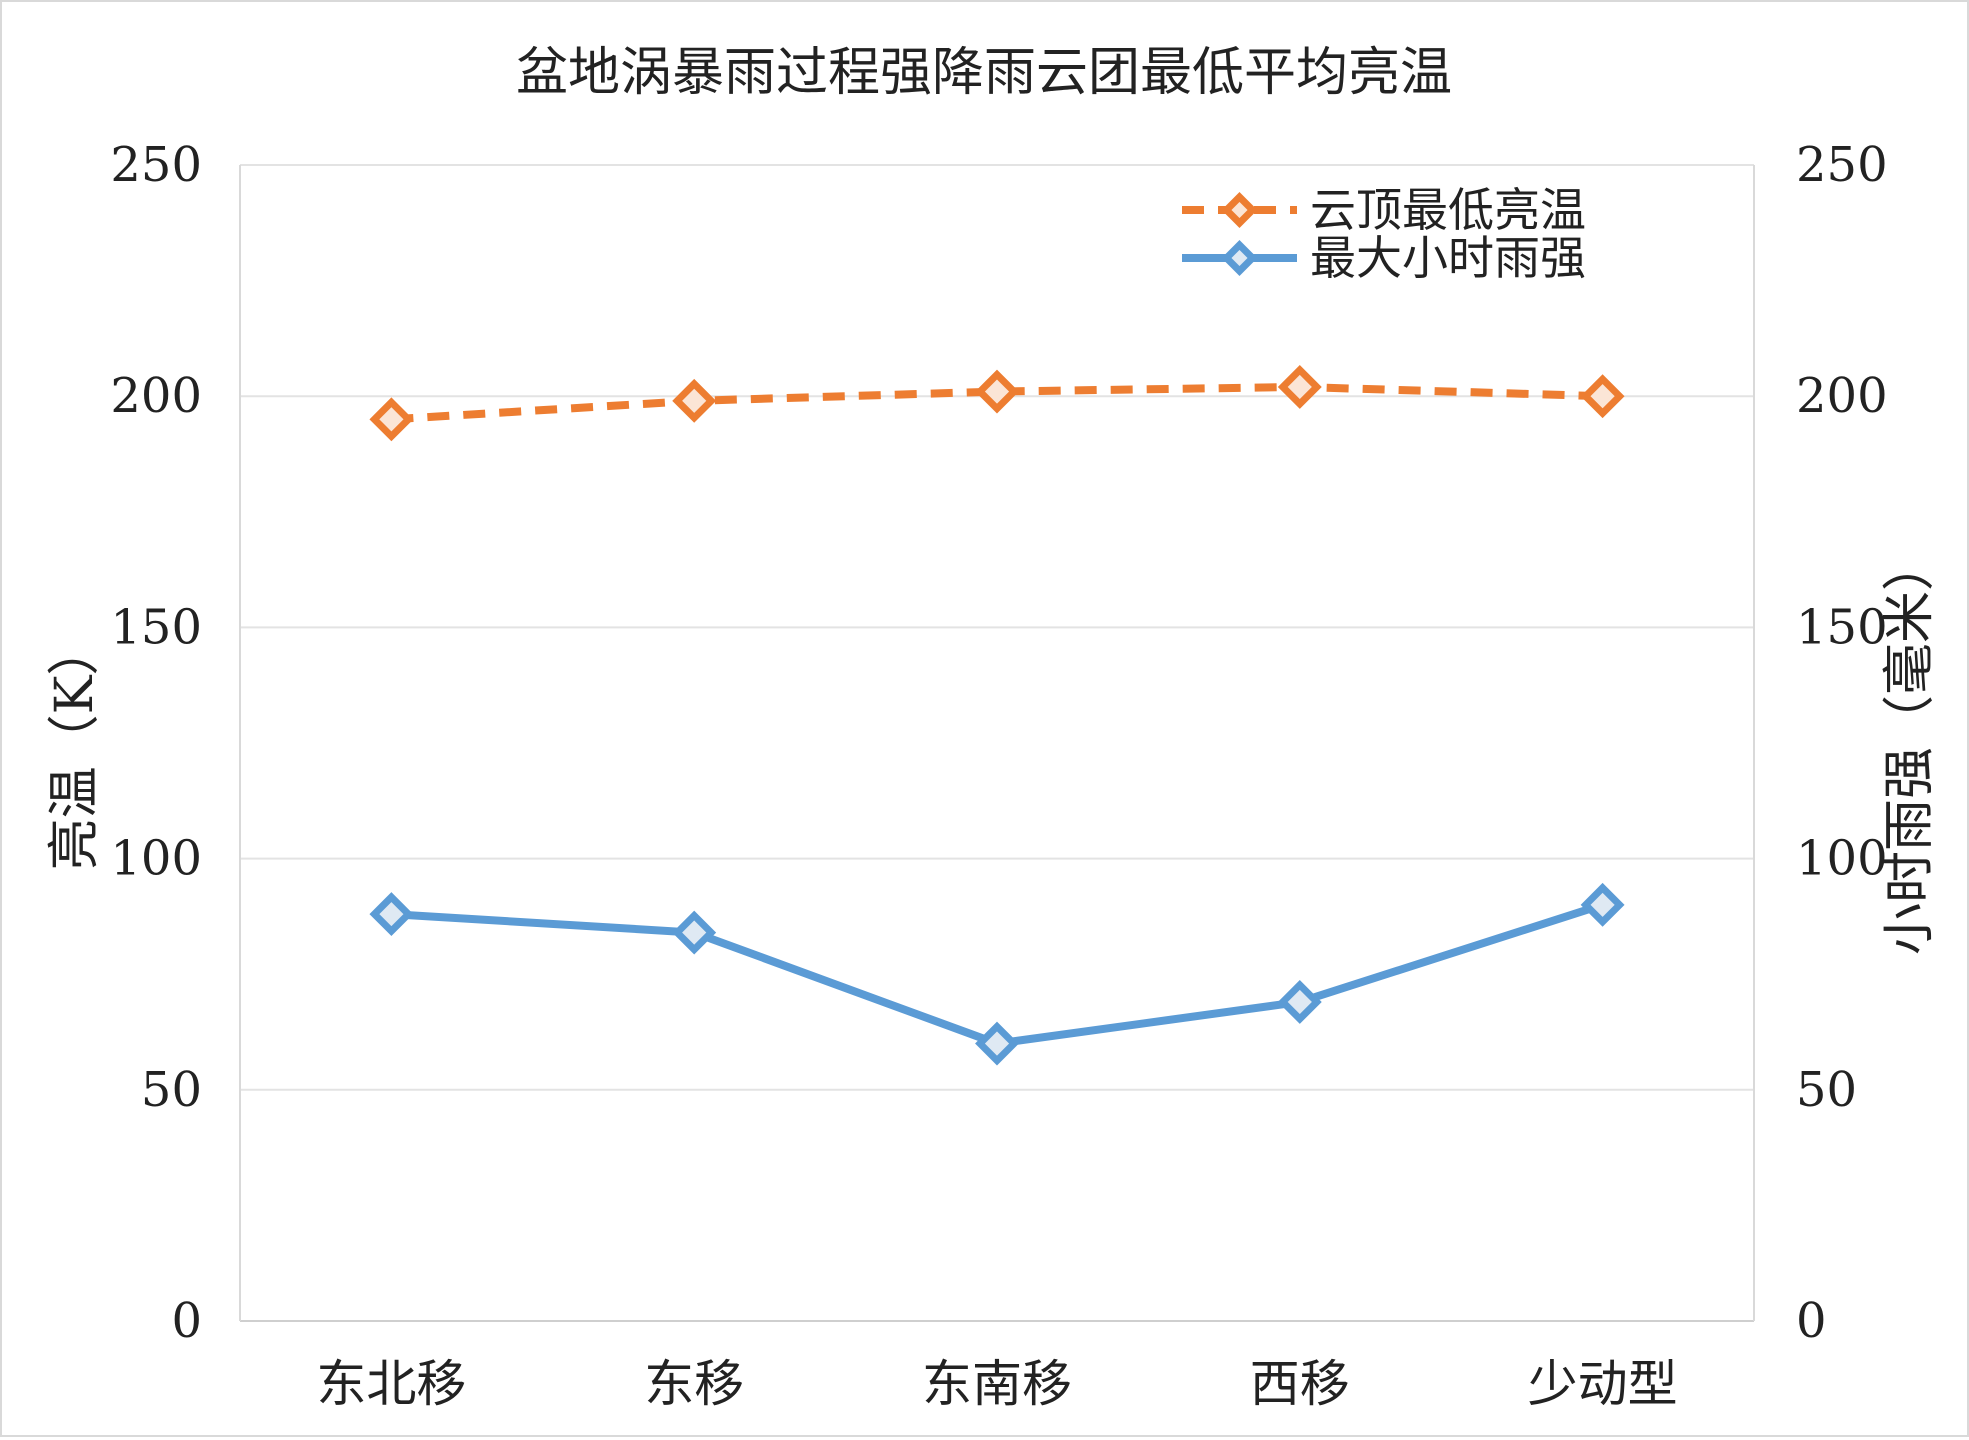 The width and height of the screenshot is (1969, 1440). Describe the element at coordinates (1842, 396) in the screenshot. I see `y2-tick-label: 200` at that location.